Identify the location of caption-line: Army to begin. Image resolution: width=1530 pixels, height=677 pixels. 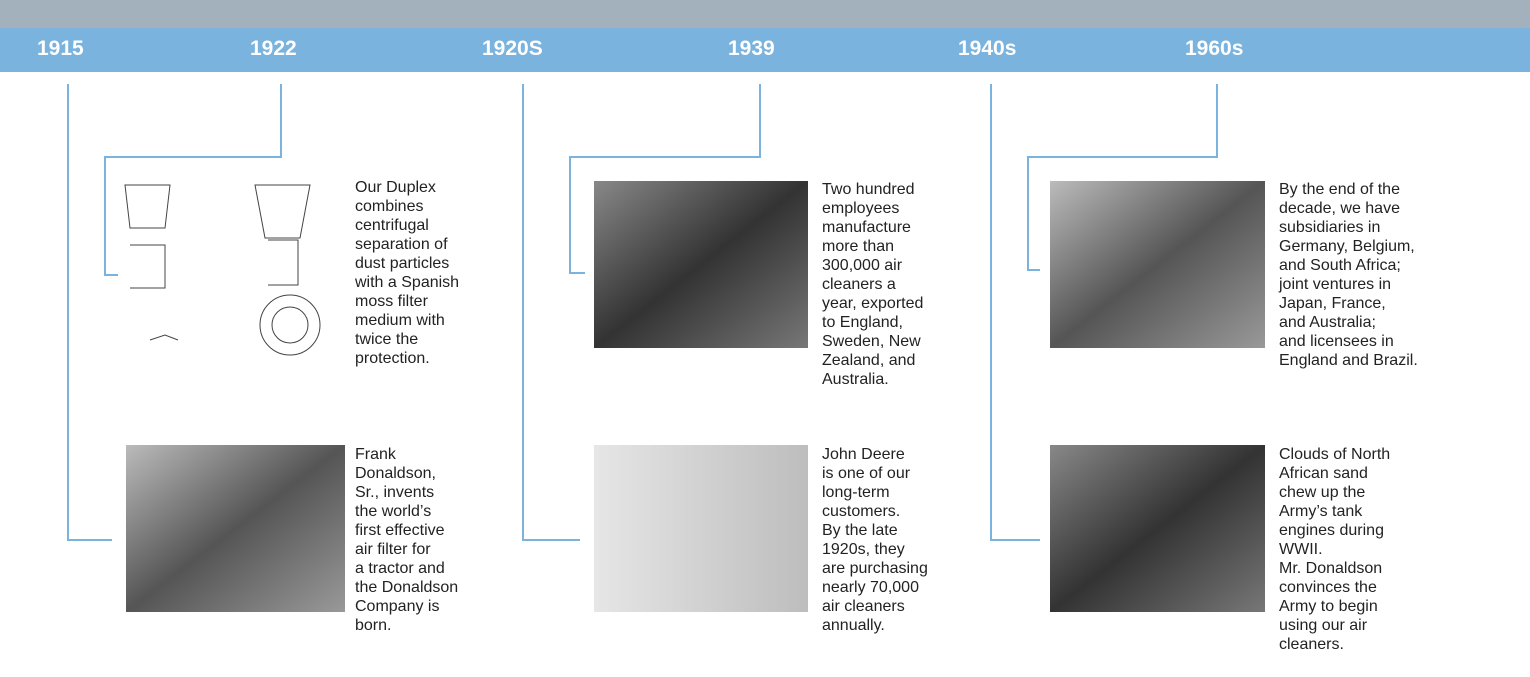
(1328, 606).